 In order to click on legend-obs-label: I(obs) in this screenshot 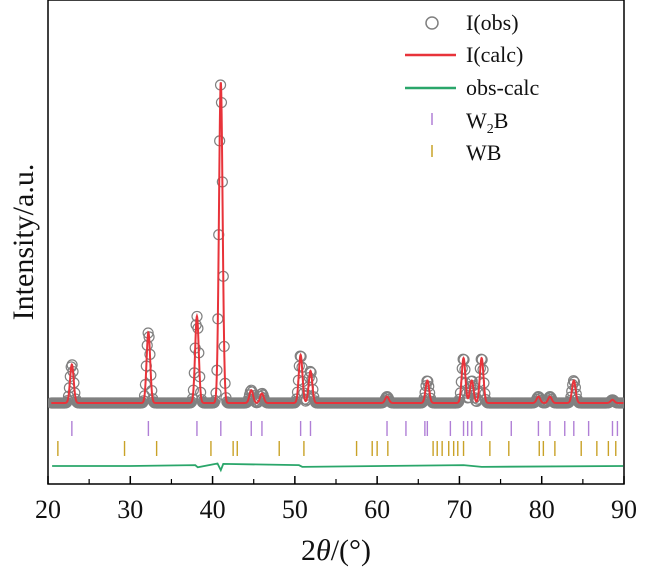, I will do `click(492, 22)`.